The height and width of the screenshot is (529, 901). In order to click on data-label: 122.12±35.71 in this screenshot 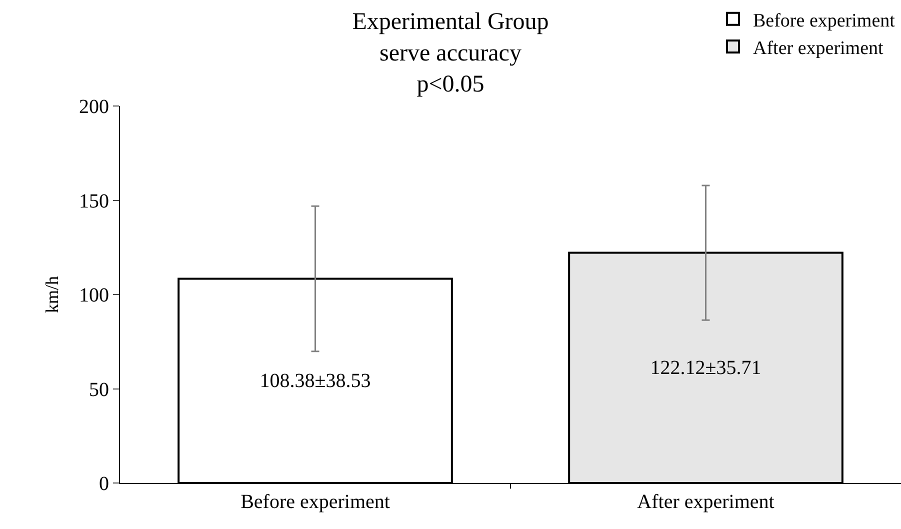, I will do `click(706, 367)`.